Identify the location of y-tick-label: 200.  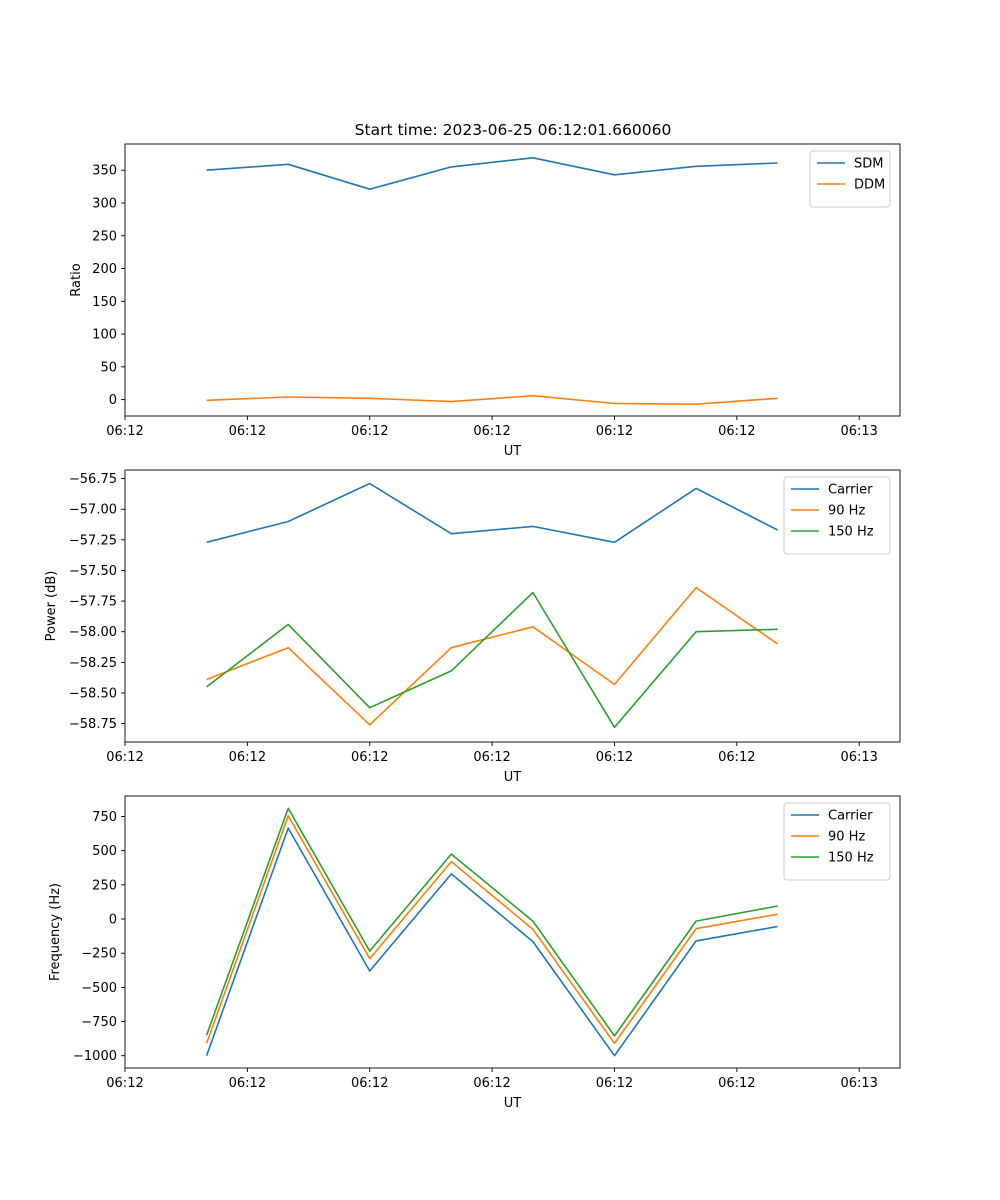
(104, 269).